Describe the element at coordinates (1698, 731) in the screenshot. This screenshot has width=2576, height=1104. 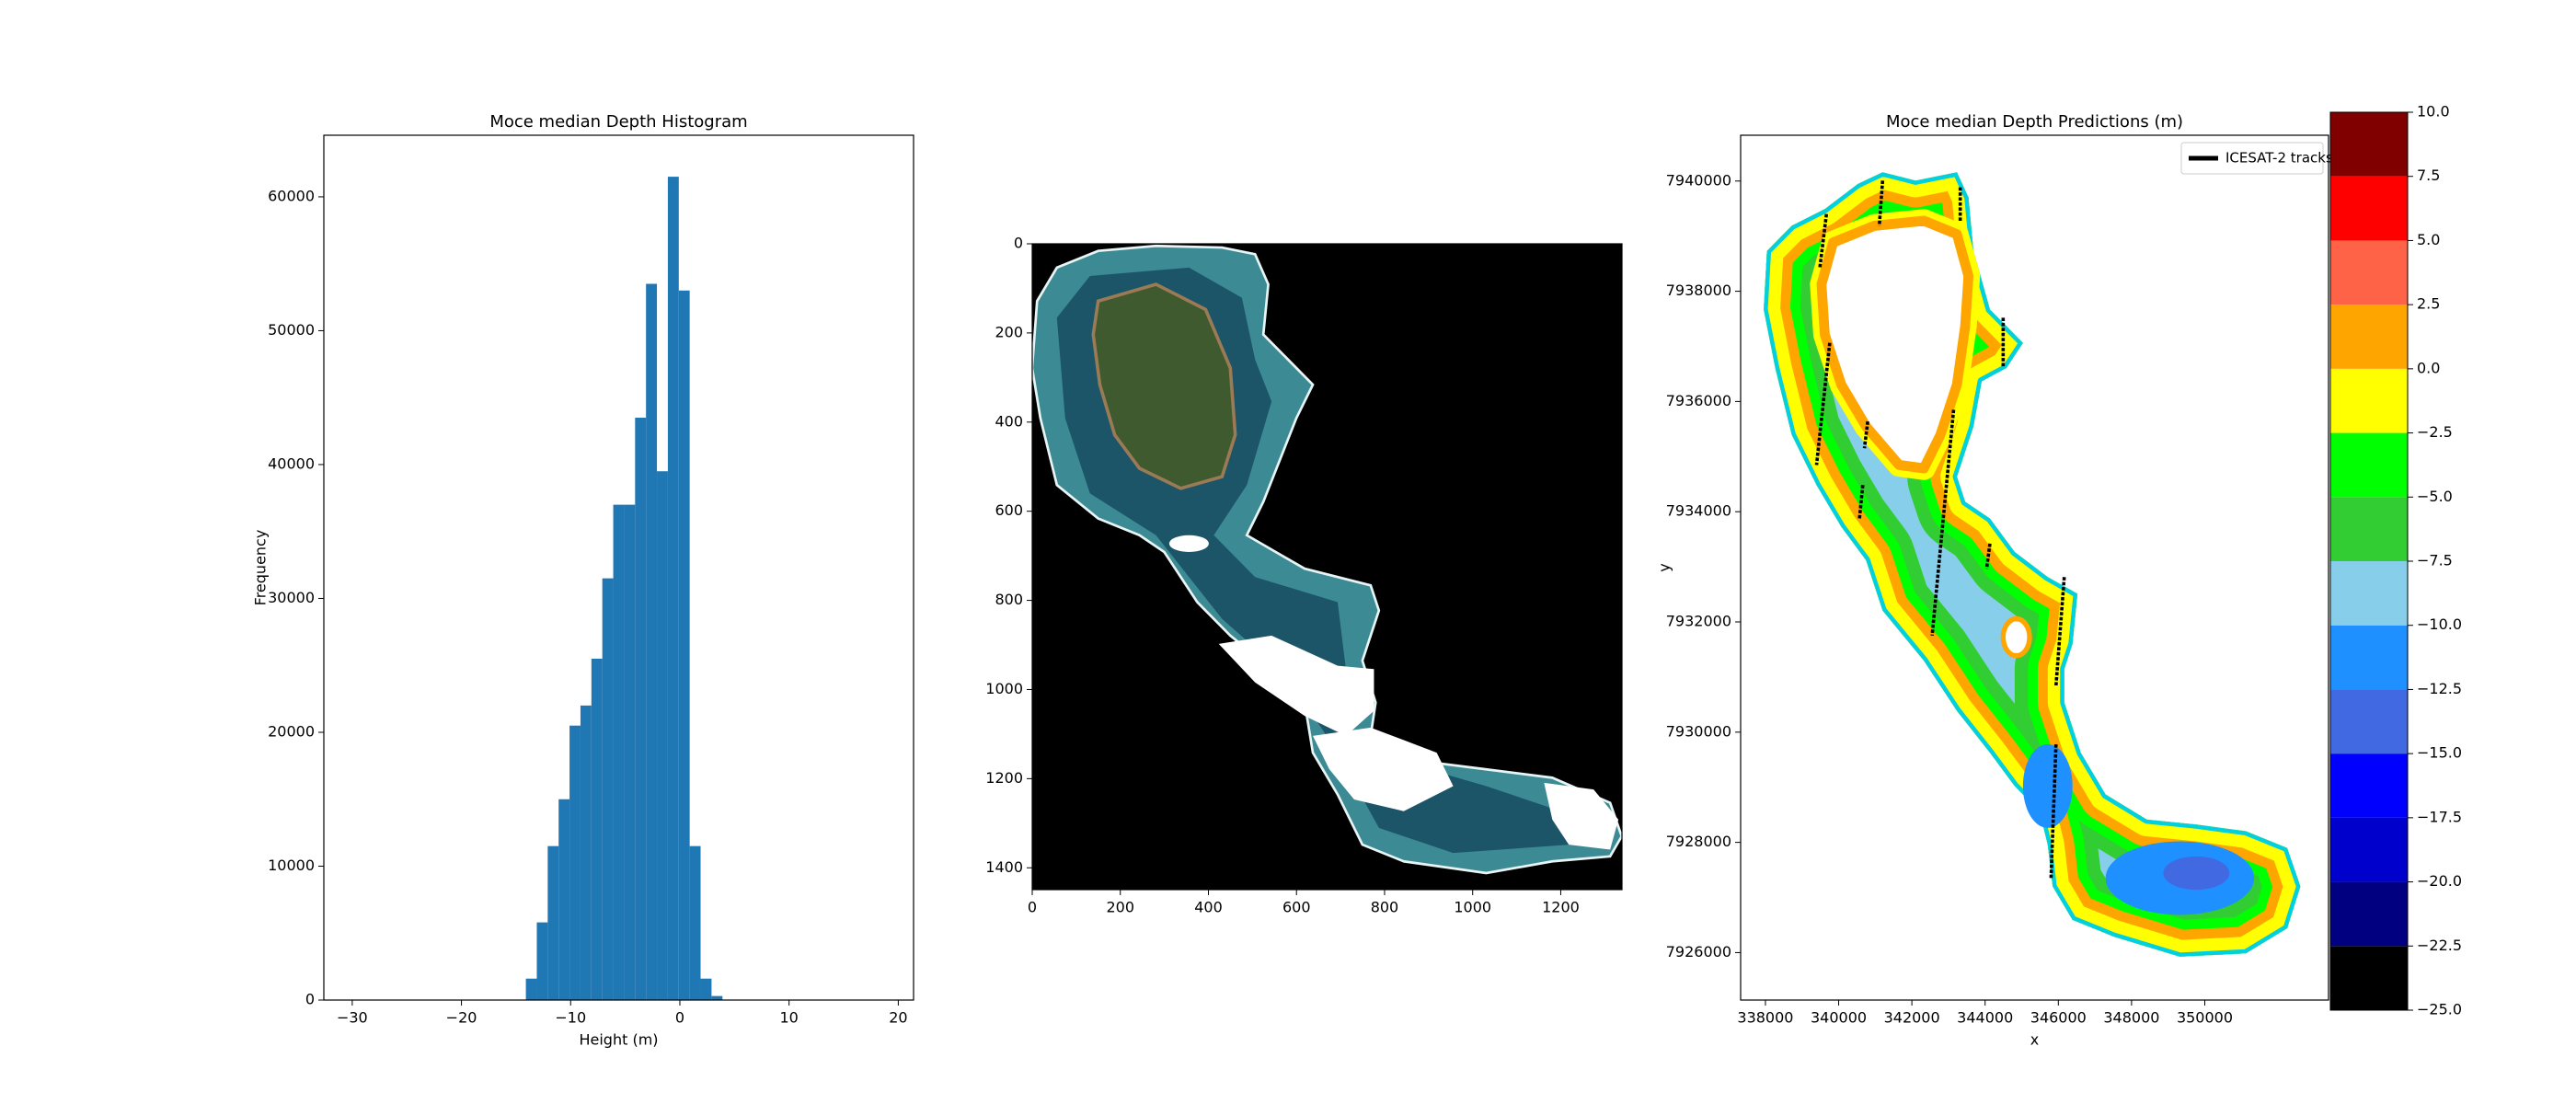
I see `y-tick-label: 7930000` at that location.